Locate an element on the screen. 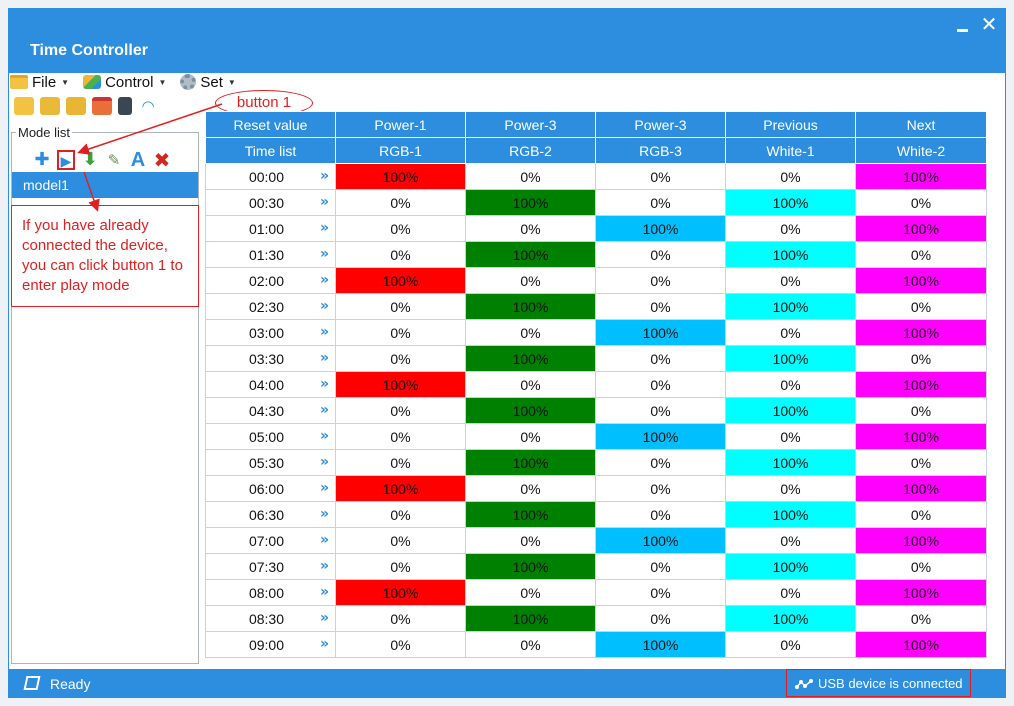 This screenshot has width=1014, height=706. time-cell: 06:00 » is located at coordinates (270, 488).